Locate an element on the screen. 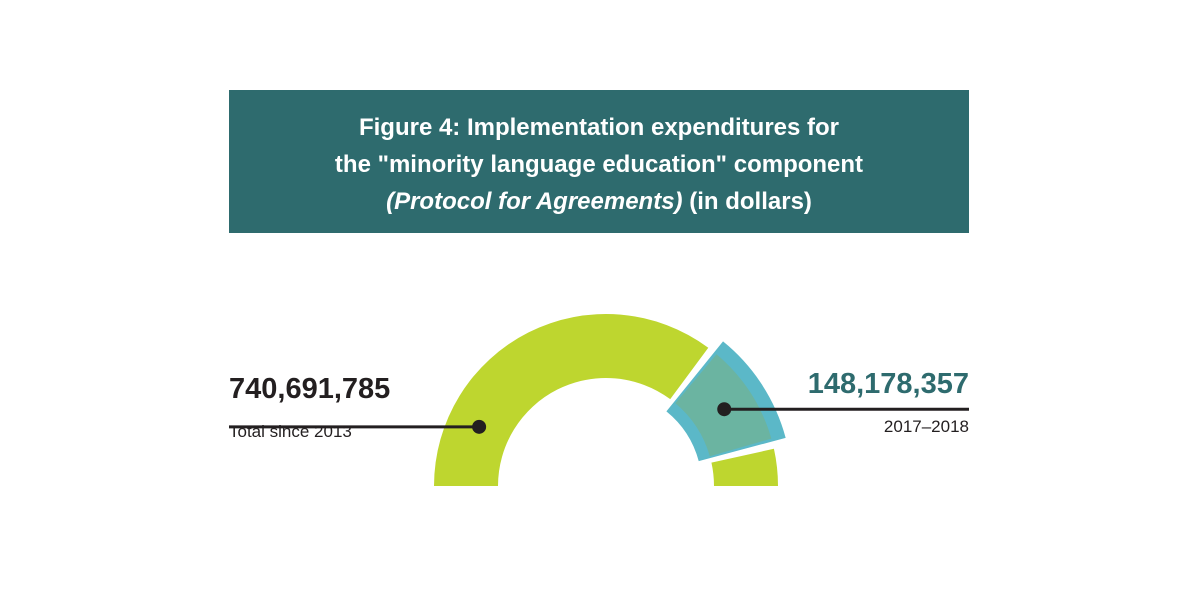 The width and height of the screenshot is (1200, 601). total-value: 740,691,785 is located at coordinates (310, 389).